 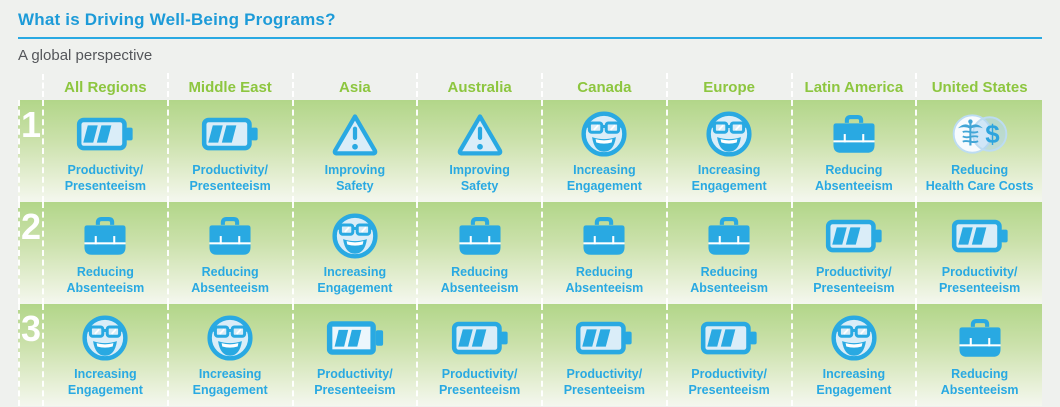 I want to click on rank-column-spacer, so click(x=31, y=85).